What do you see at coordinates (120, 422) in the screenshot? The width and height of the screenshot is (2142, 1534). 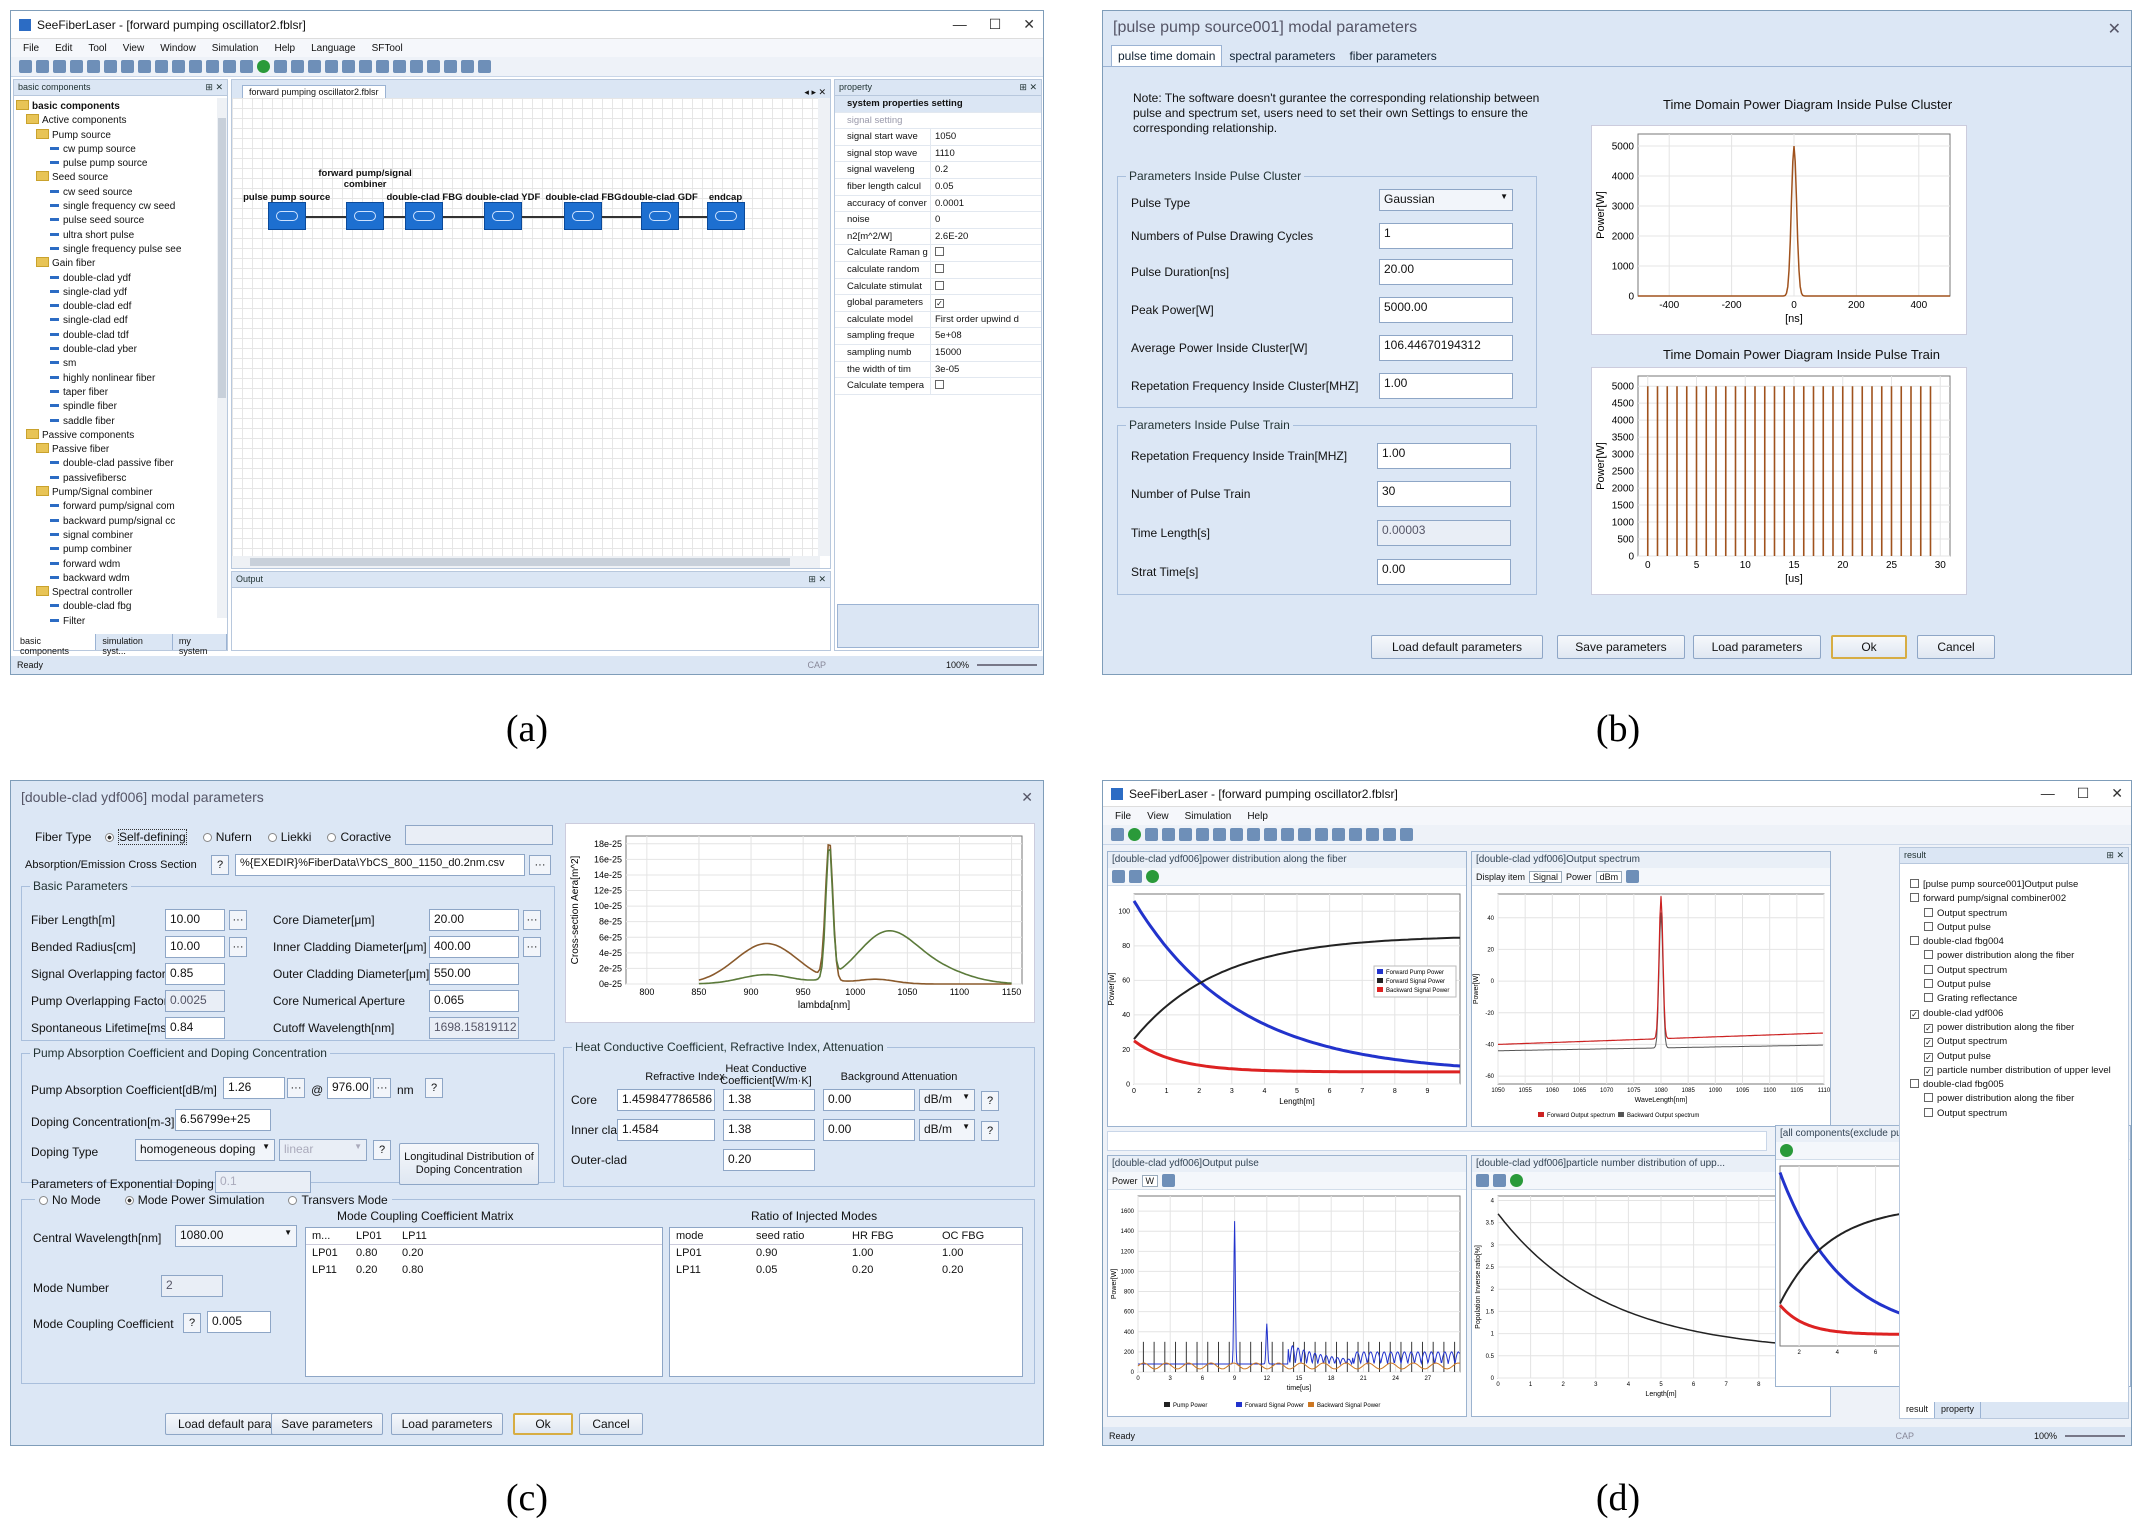 I see `tree-item: saddle fiber` at bounding box center [120, 422].